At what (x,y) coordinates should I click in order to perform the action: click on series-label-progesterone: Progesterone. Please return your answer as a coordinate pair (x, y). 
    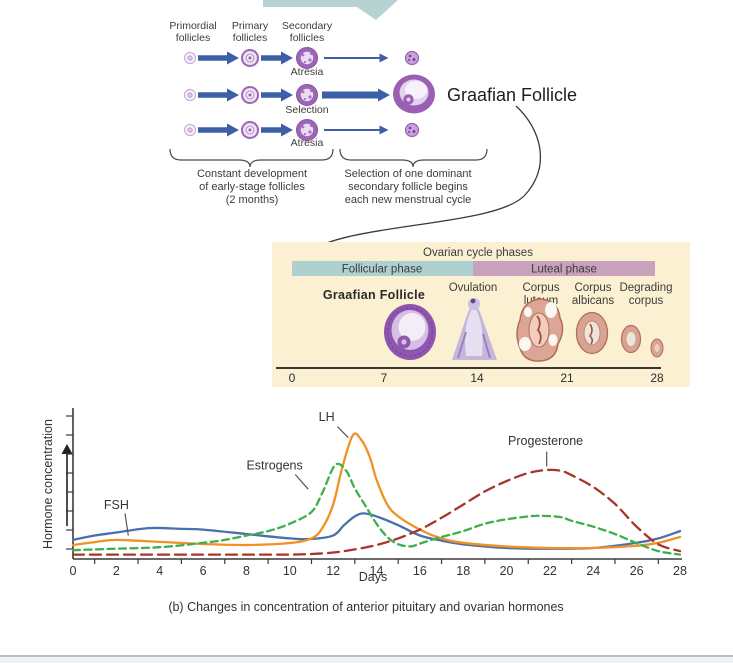
    Looking at the image, I should click on (545, 441).